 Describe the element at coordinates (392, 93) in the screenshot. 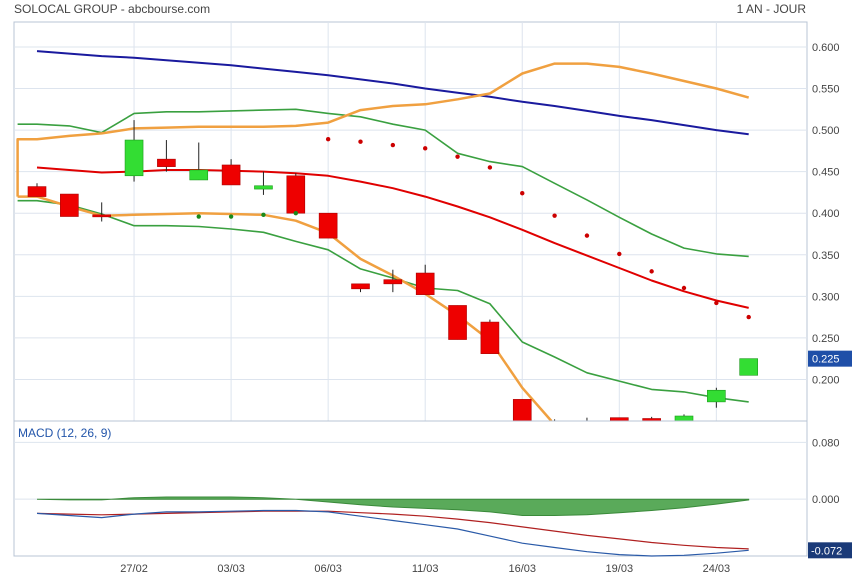

I see `indicator-line` at that location.